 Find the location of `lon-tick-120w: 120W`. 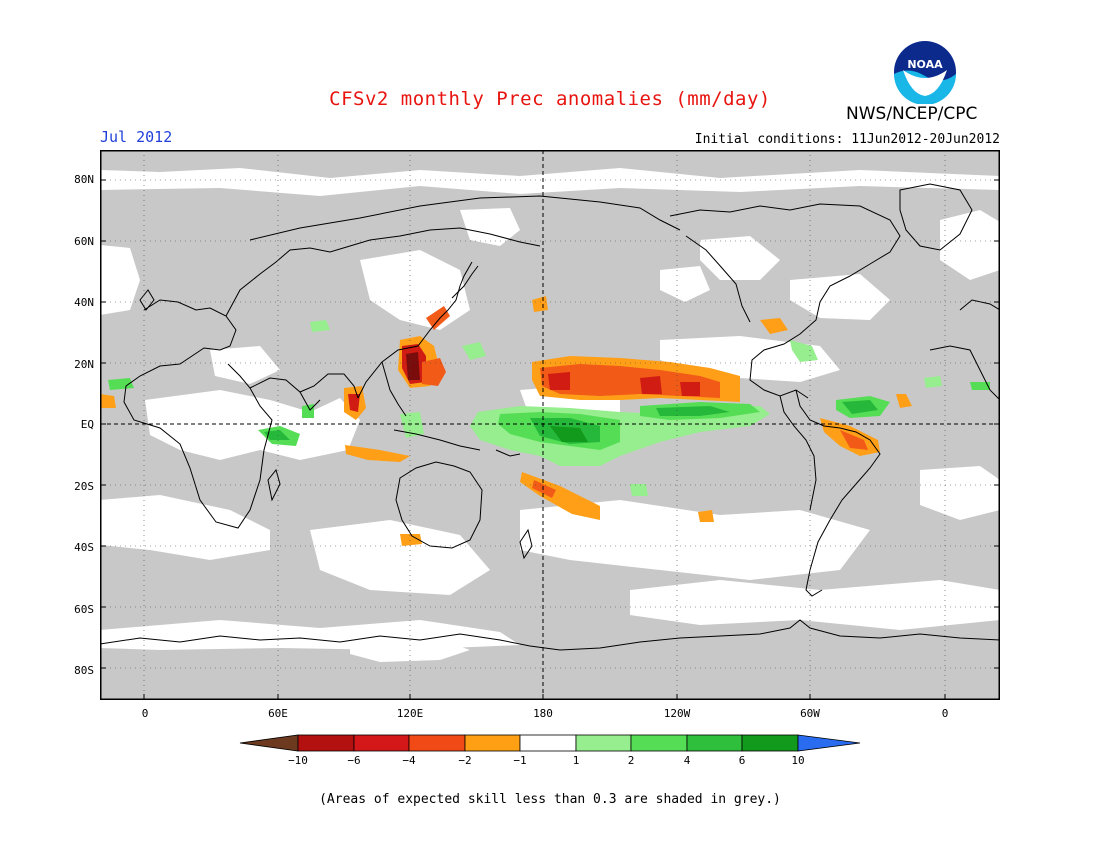

lon-tick-120w: 120W is located at coordinates (677, 713).